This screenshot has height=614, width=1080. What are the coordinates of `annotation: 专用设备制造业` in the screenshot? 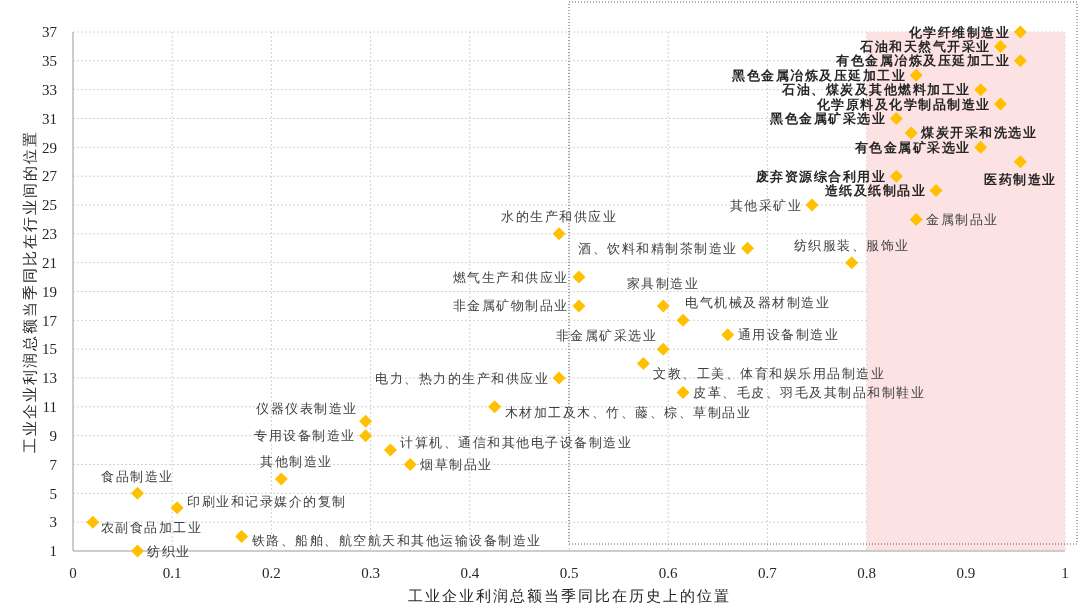 It's located at (305, 436).